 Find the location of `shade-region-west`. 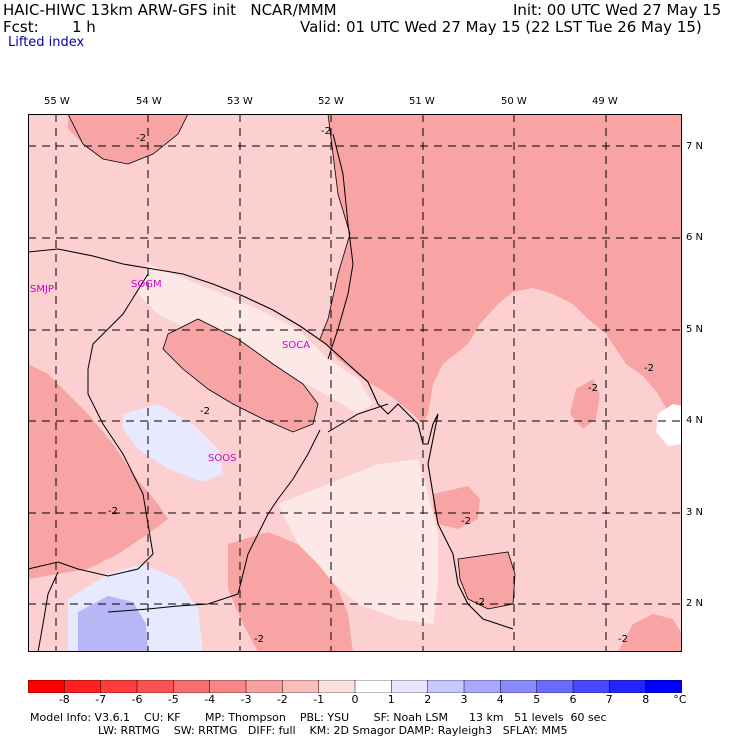

shade-region-west is located at coordinates (98, 471).